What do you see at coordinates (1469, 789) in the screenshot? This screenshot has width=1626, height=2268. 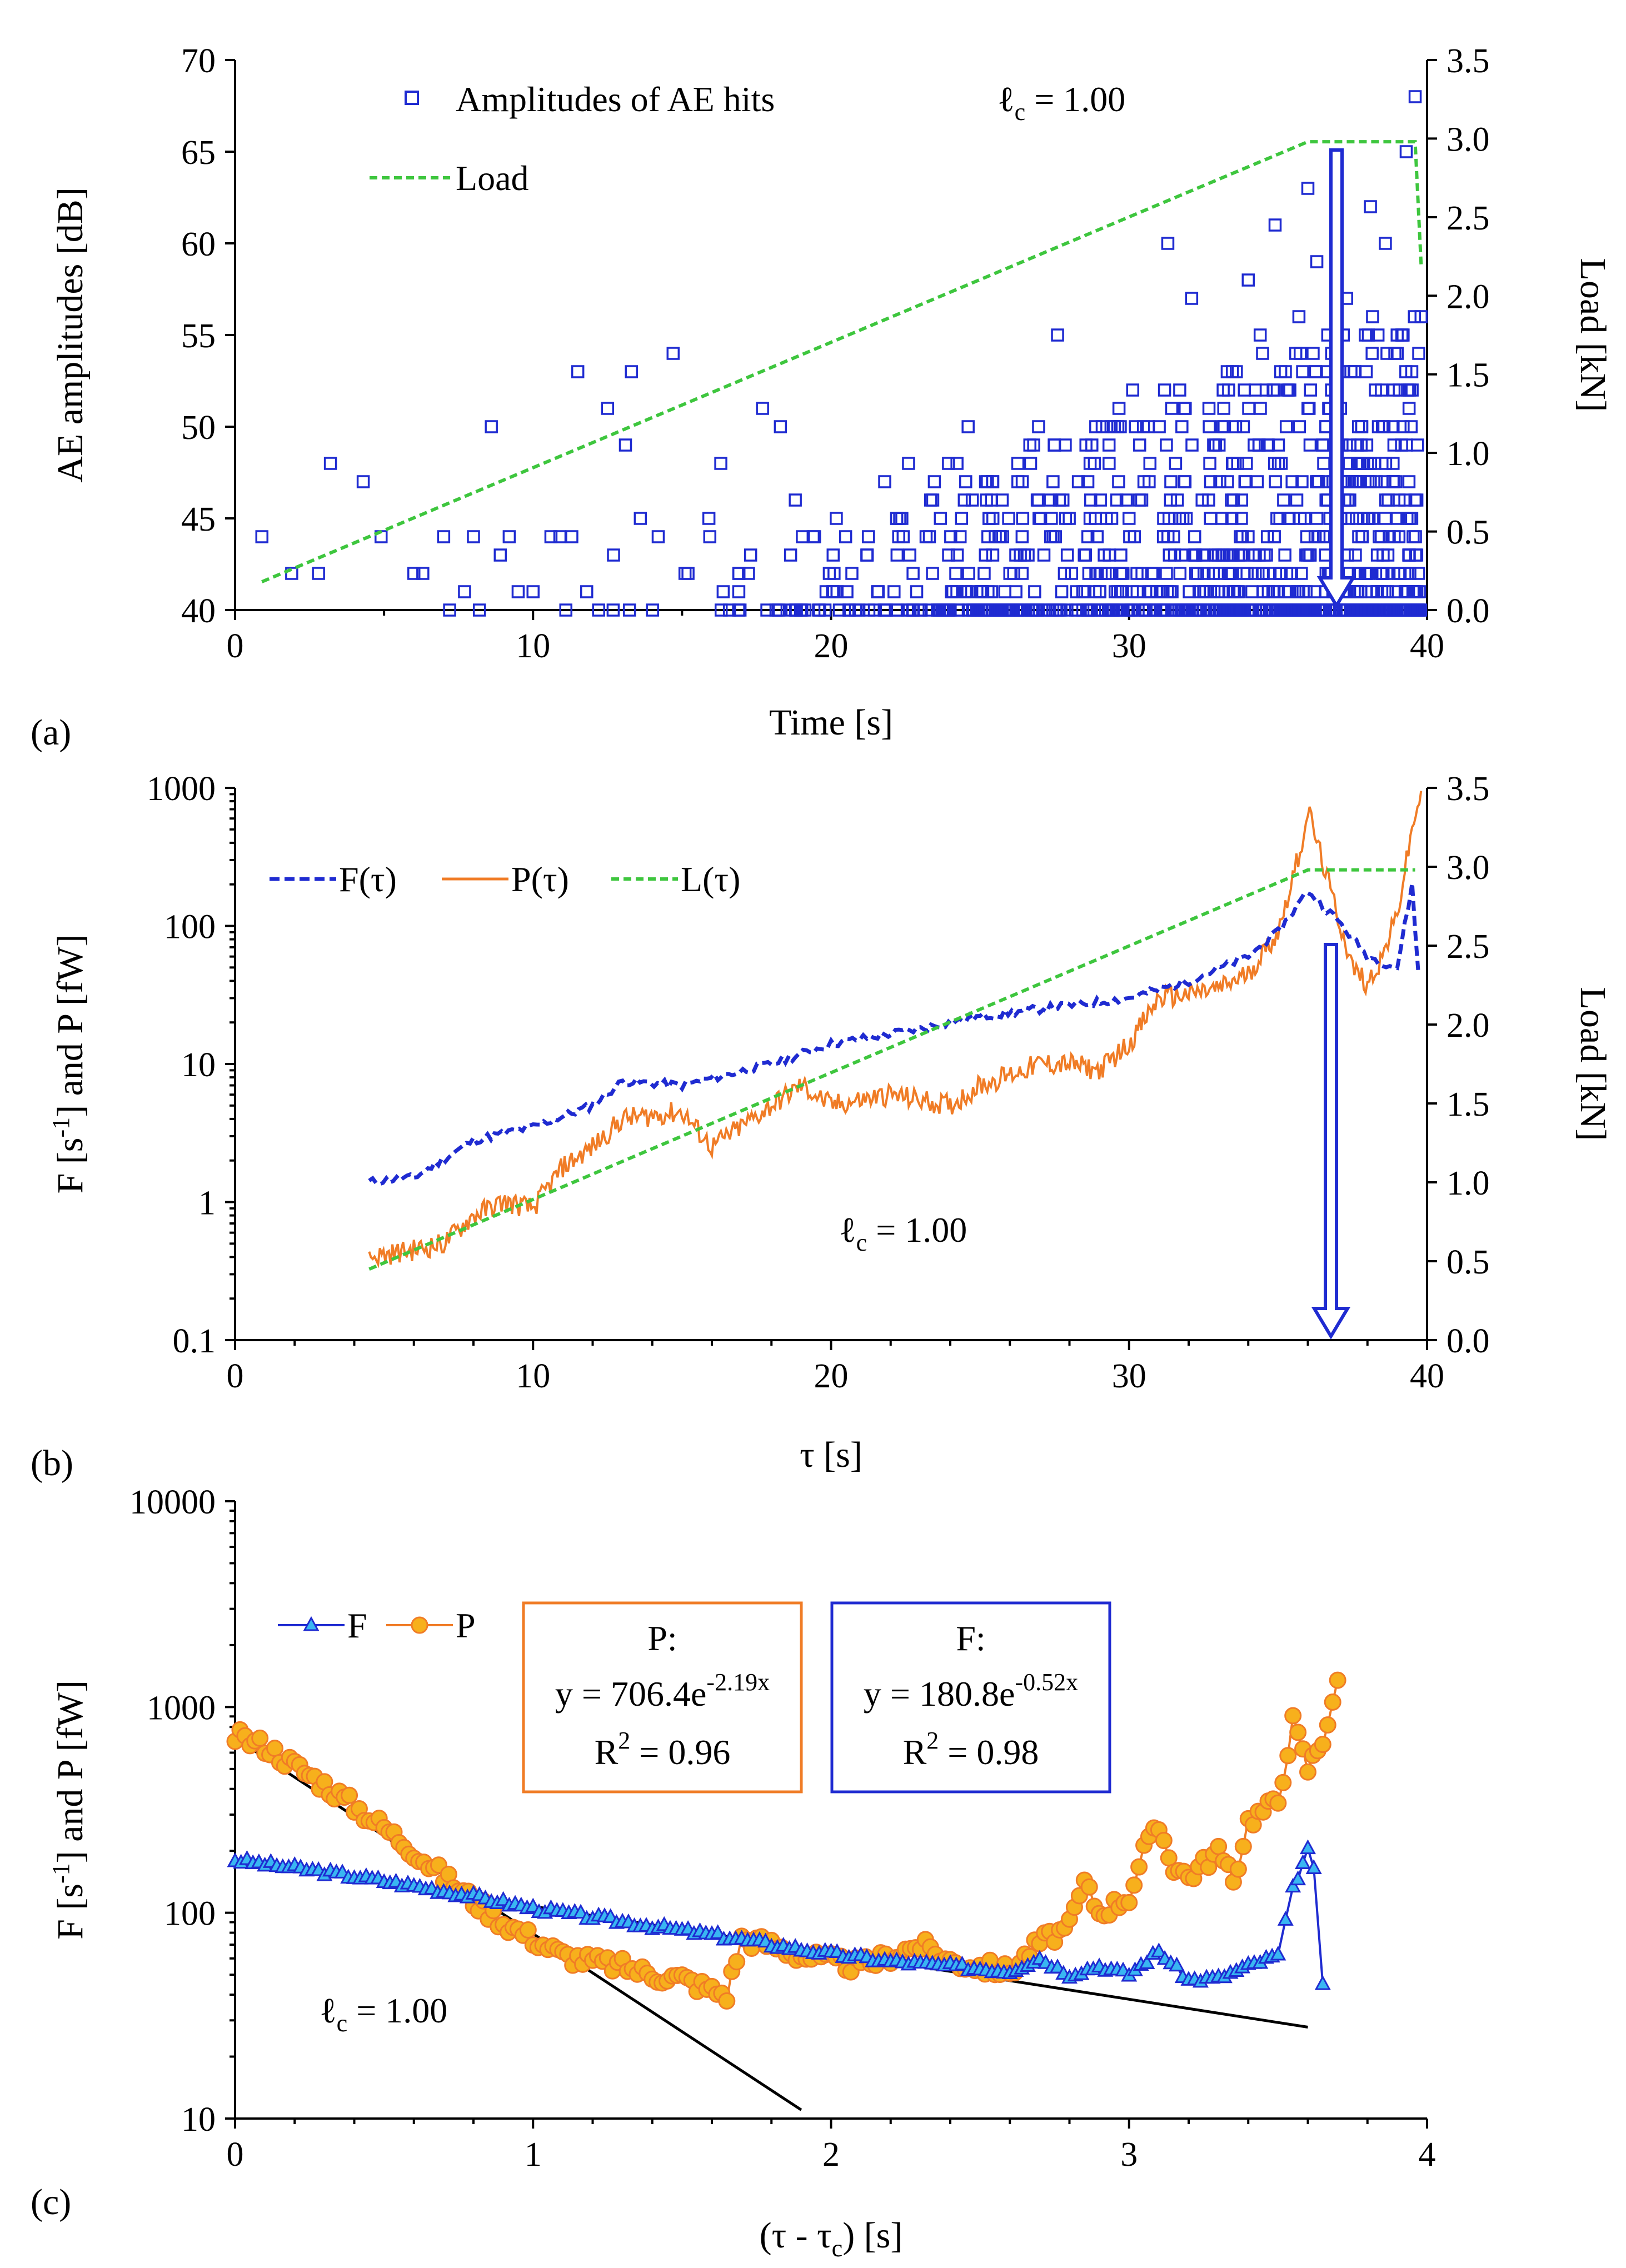 I see `b-y2-tick-label: 3.5` at bounding box center [1469, 789].